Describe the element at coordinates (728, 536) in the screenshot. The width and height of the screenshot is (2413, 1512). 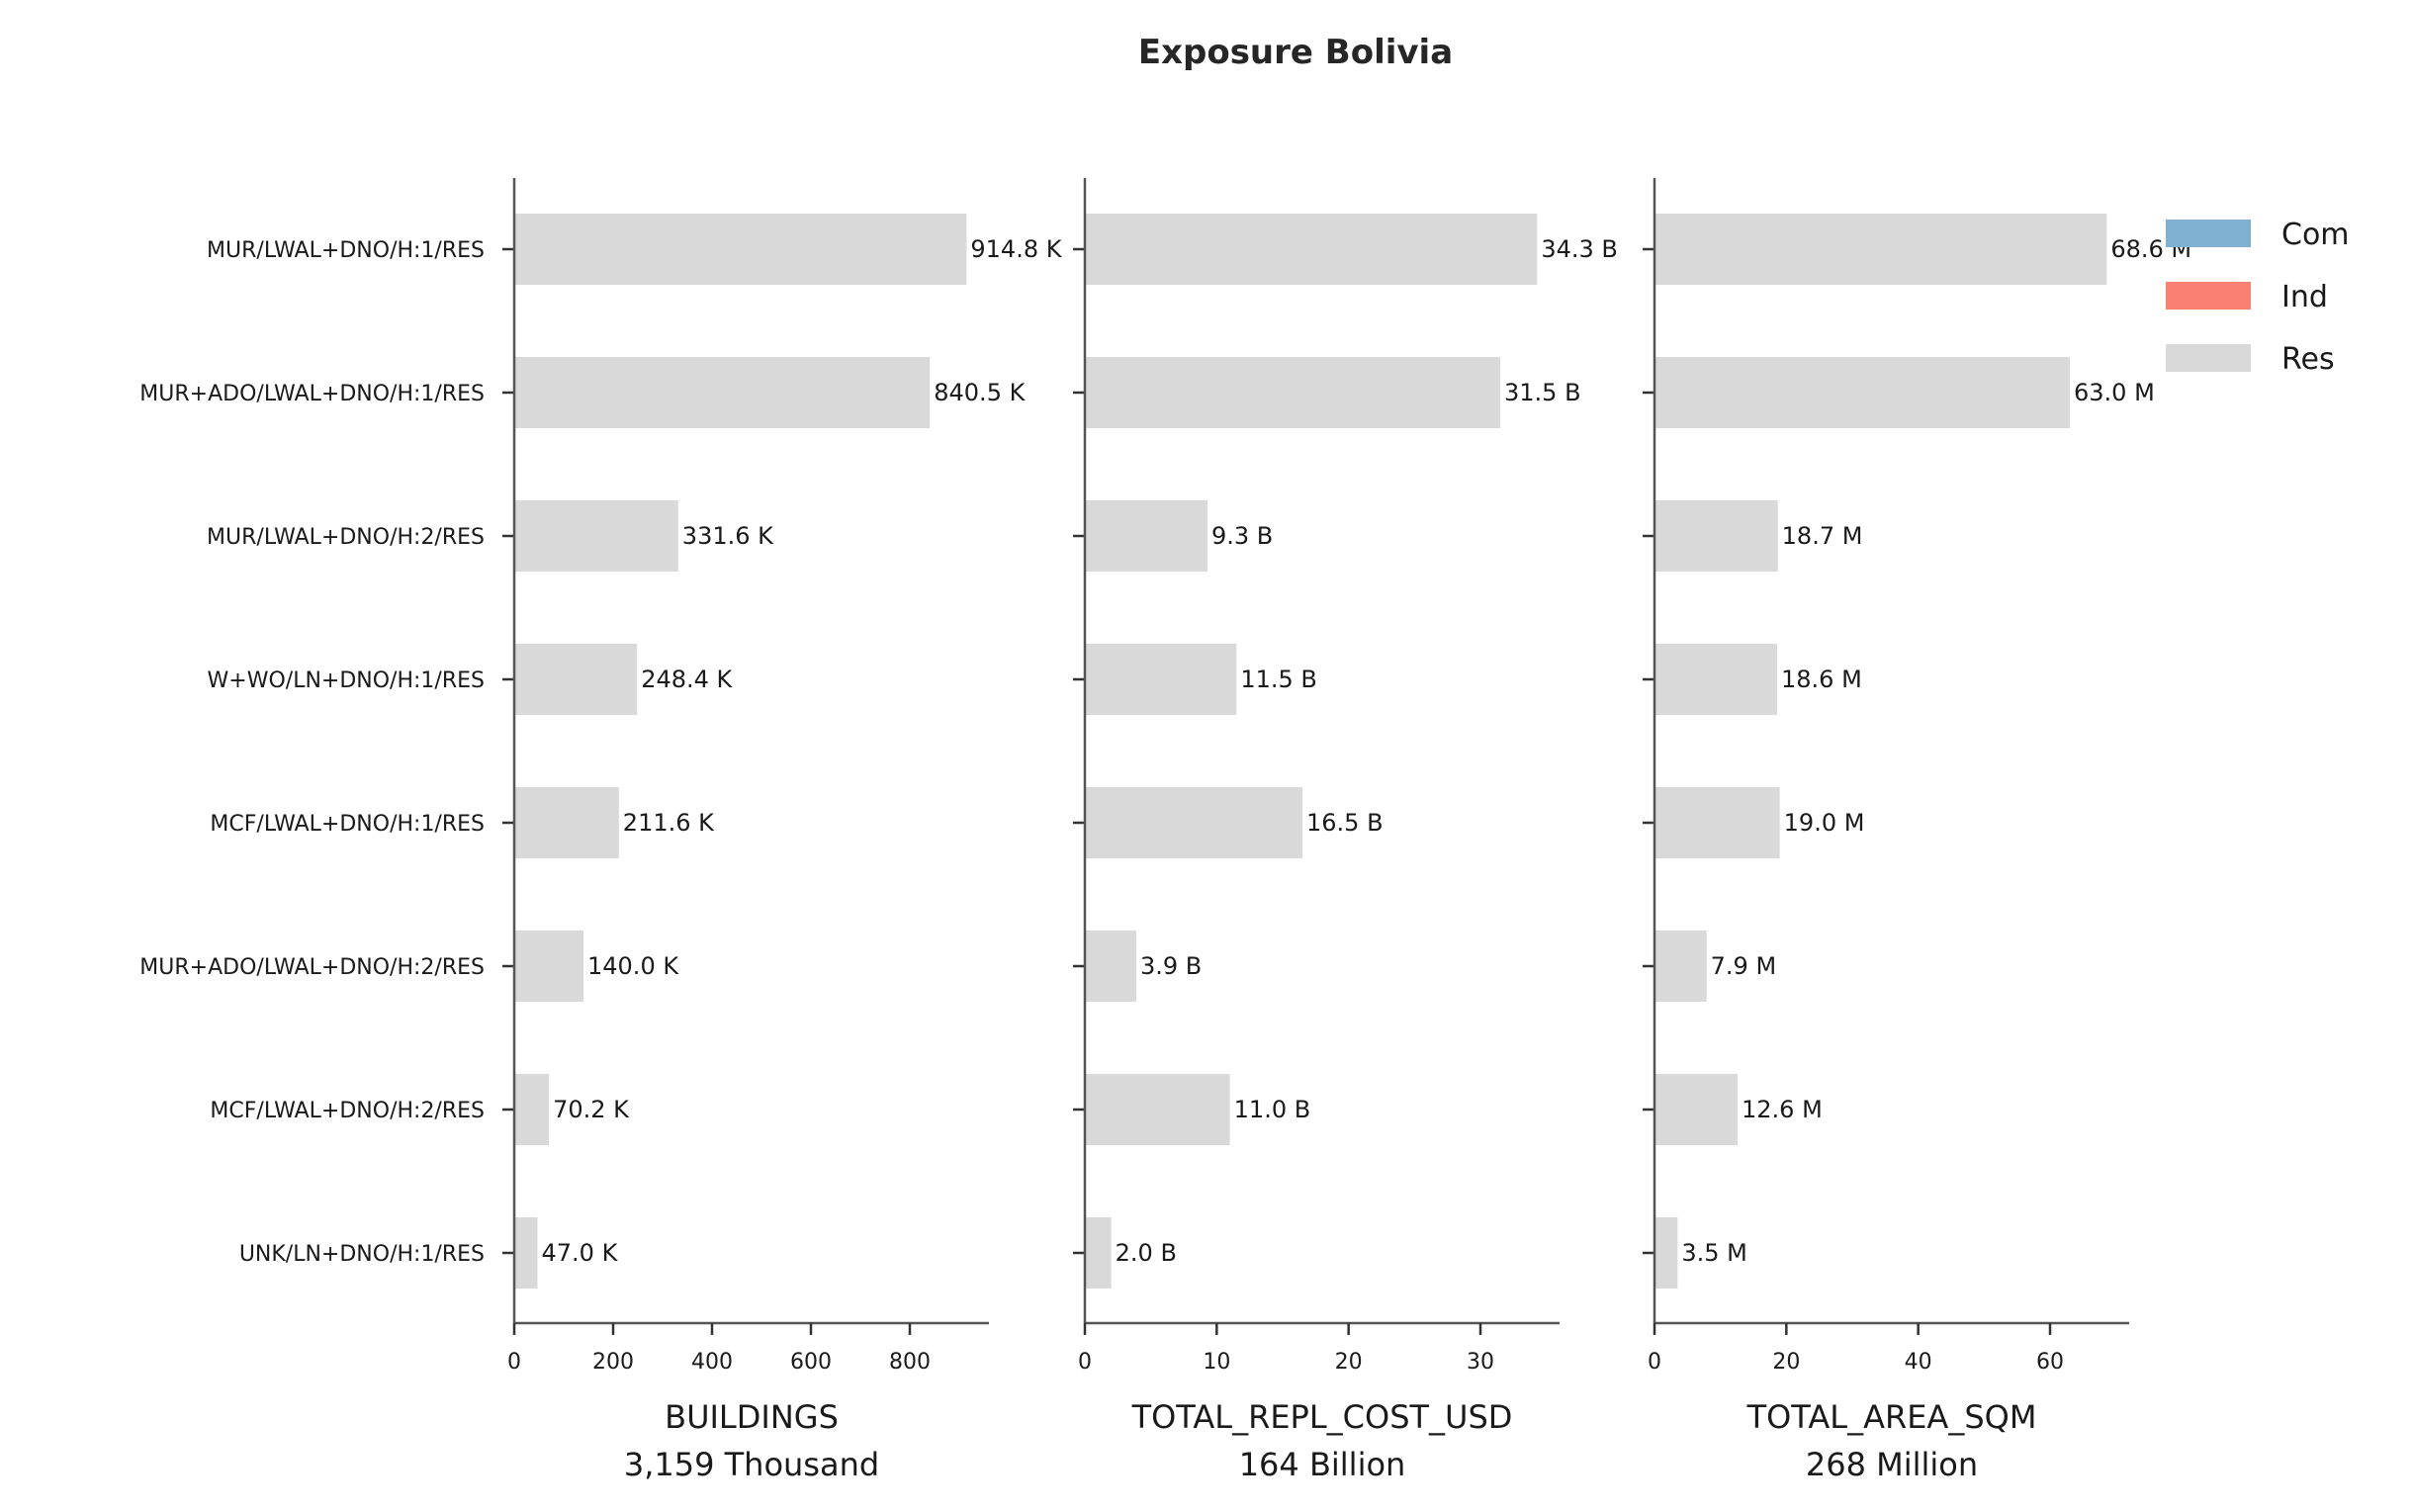
I see `data-label: 331.6 K` at that location.